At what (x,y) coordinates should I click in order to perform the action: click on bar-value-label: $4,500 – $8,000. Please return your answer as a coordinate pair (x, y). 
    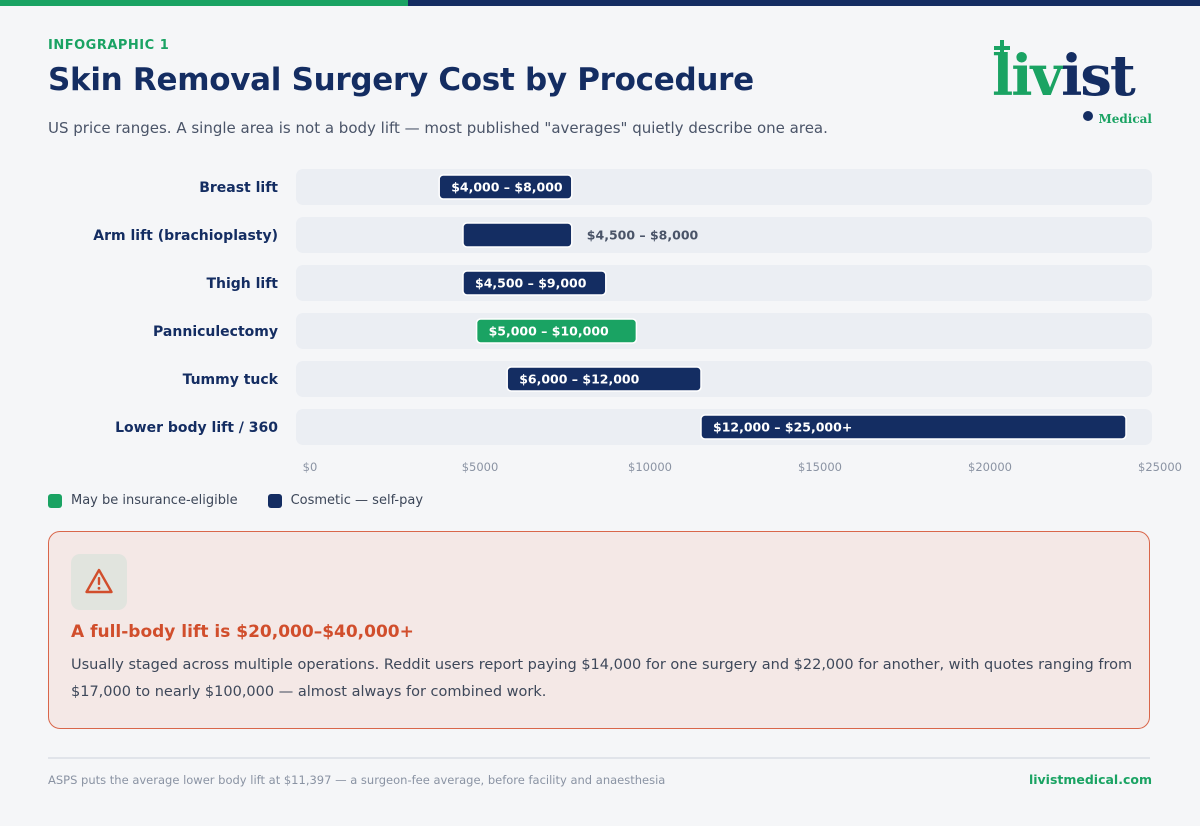
    Looking at the image, I should click on (643, 235).